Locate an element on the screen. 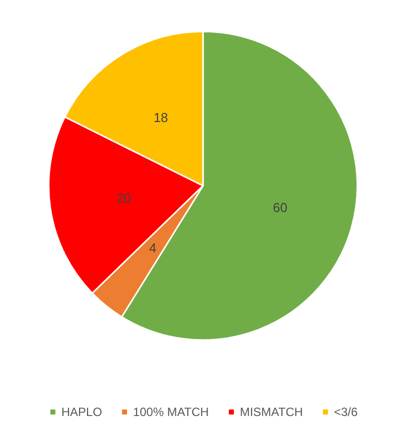  data-label: 4 is located at coordinates (152, 248).